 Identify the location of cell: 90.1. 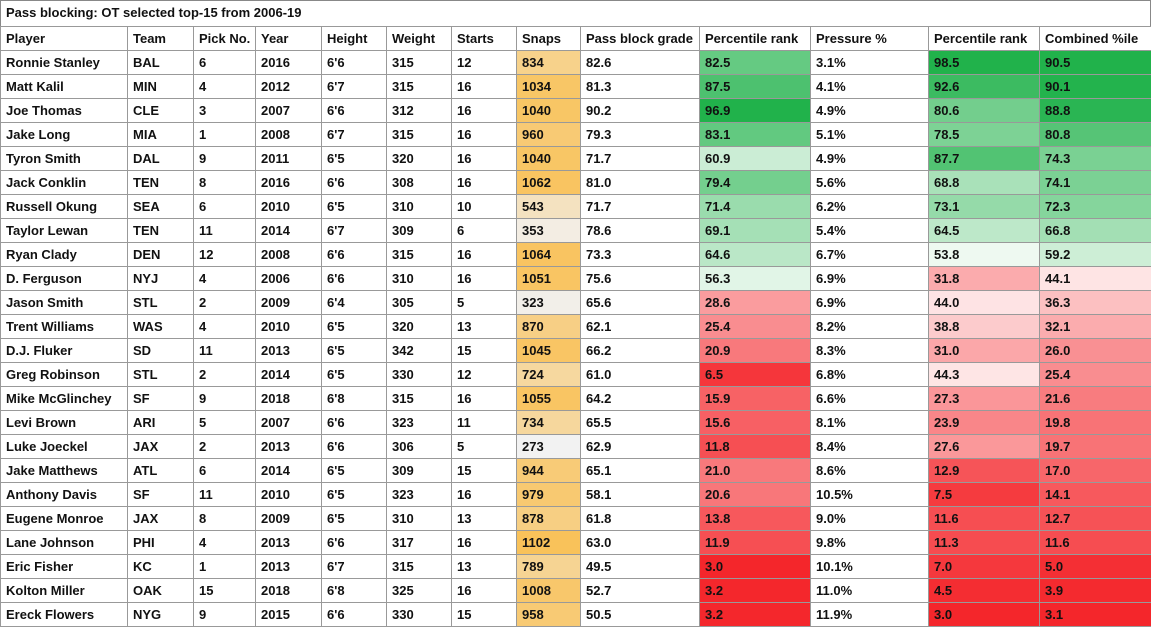
(1095, 87).